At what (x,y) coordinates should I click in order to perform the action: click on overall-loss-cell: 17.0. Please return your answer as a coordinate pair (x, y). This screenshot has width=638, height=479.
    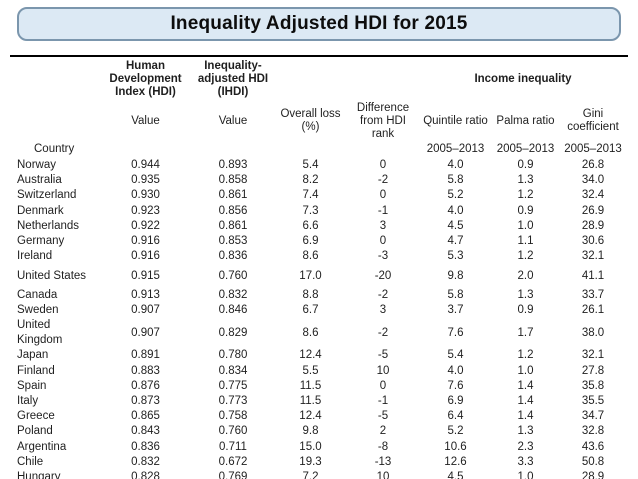
    Looking at the image, I should click on (310, 276).